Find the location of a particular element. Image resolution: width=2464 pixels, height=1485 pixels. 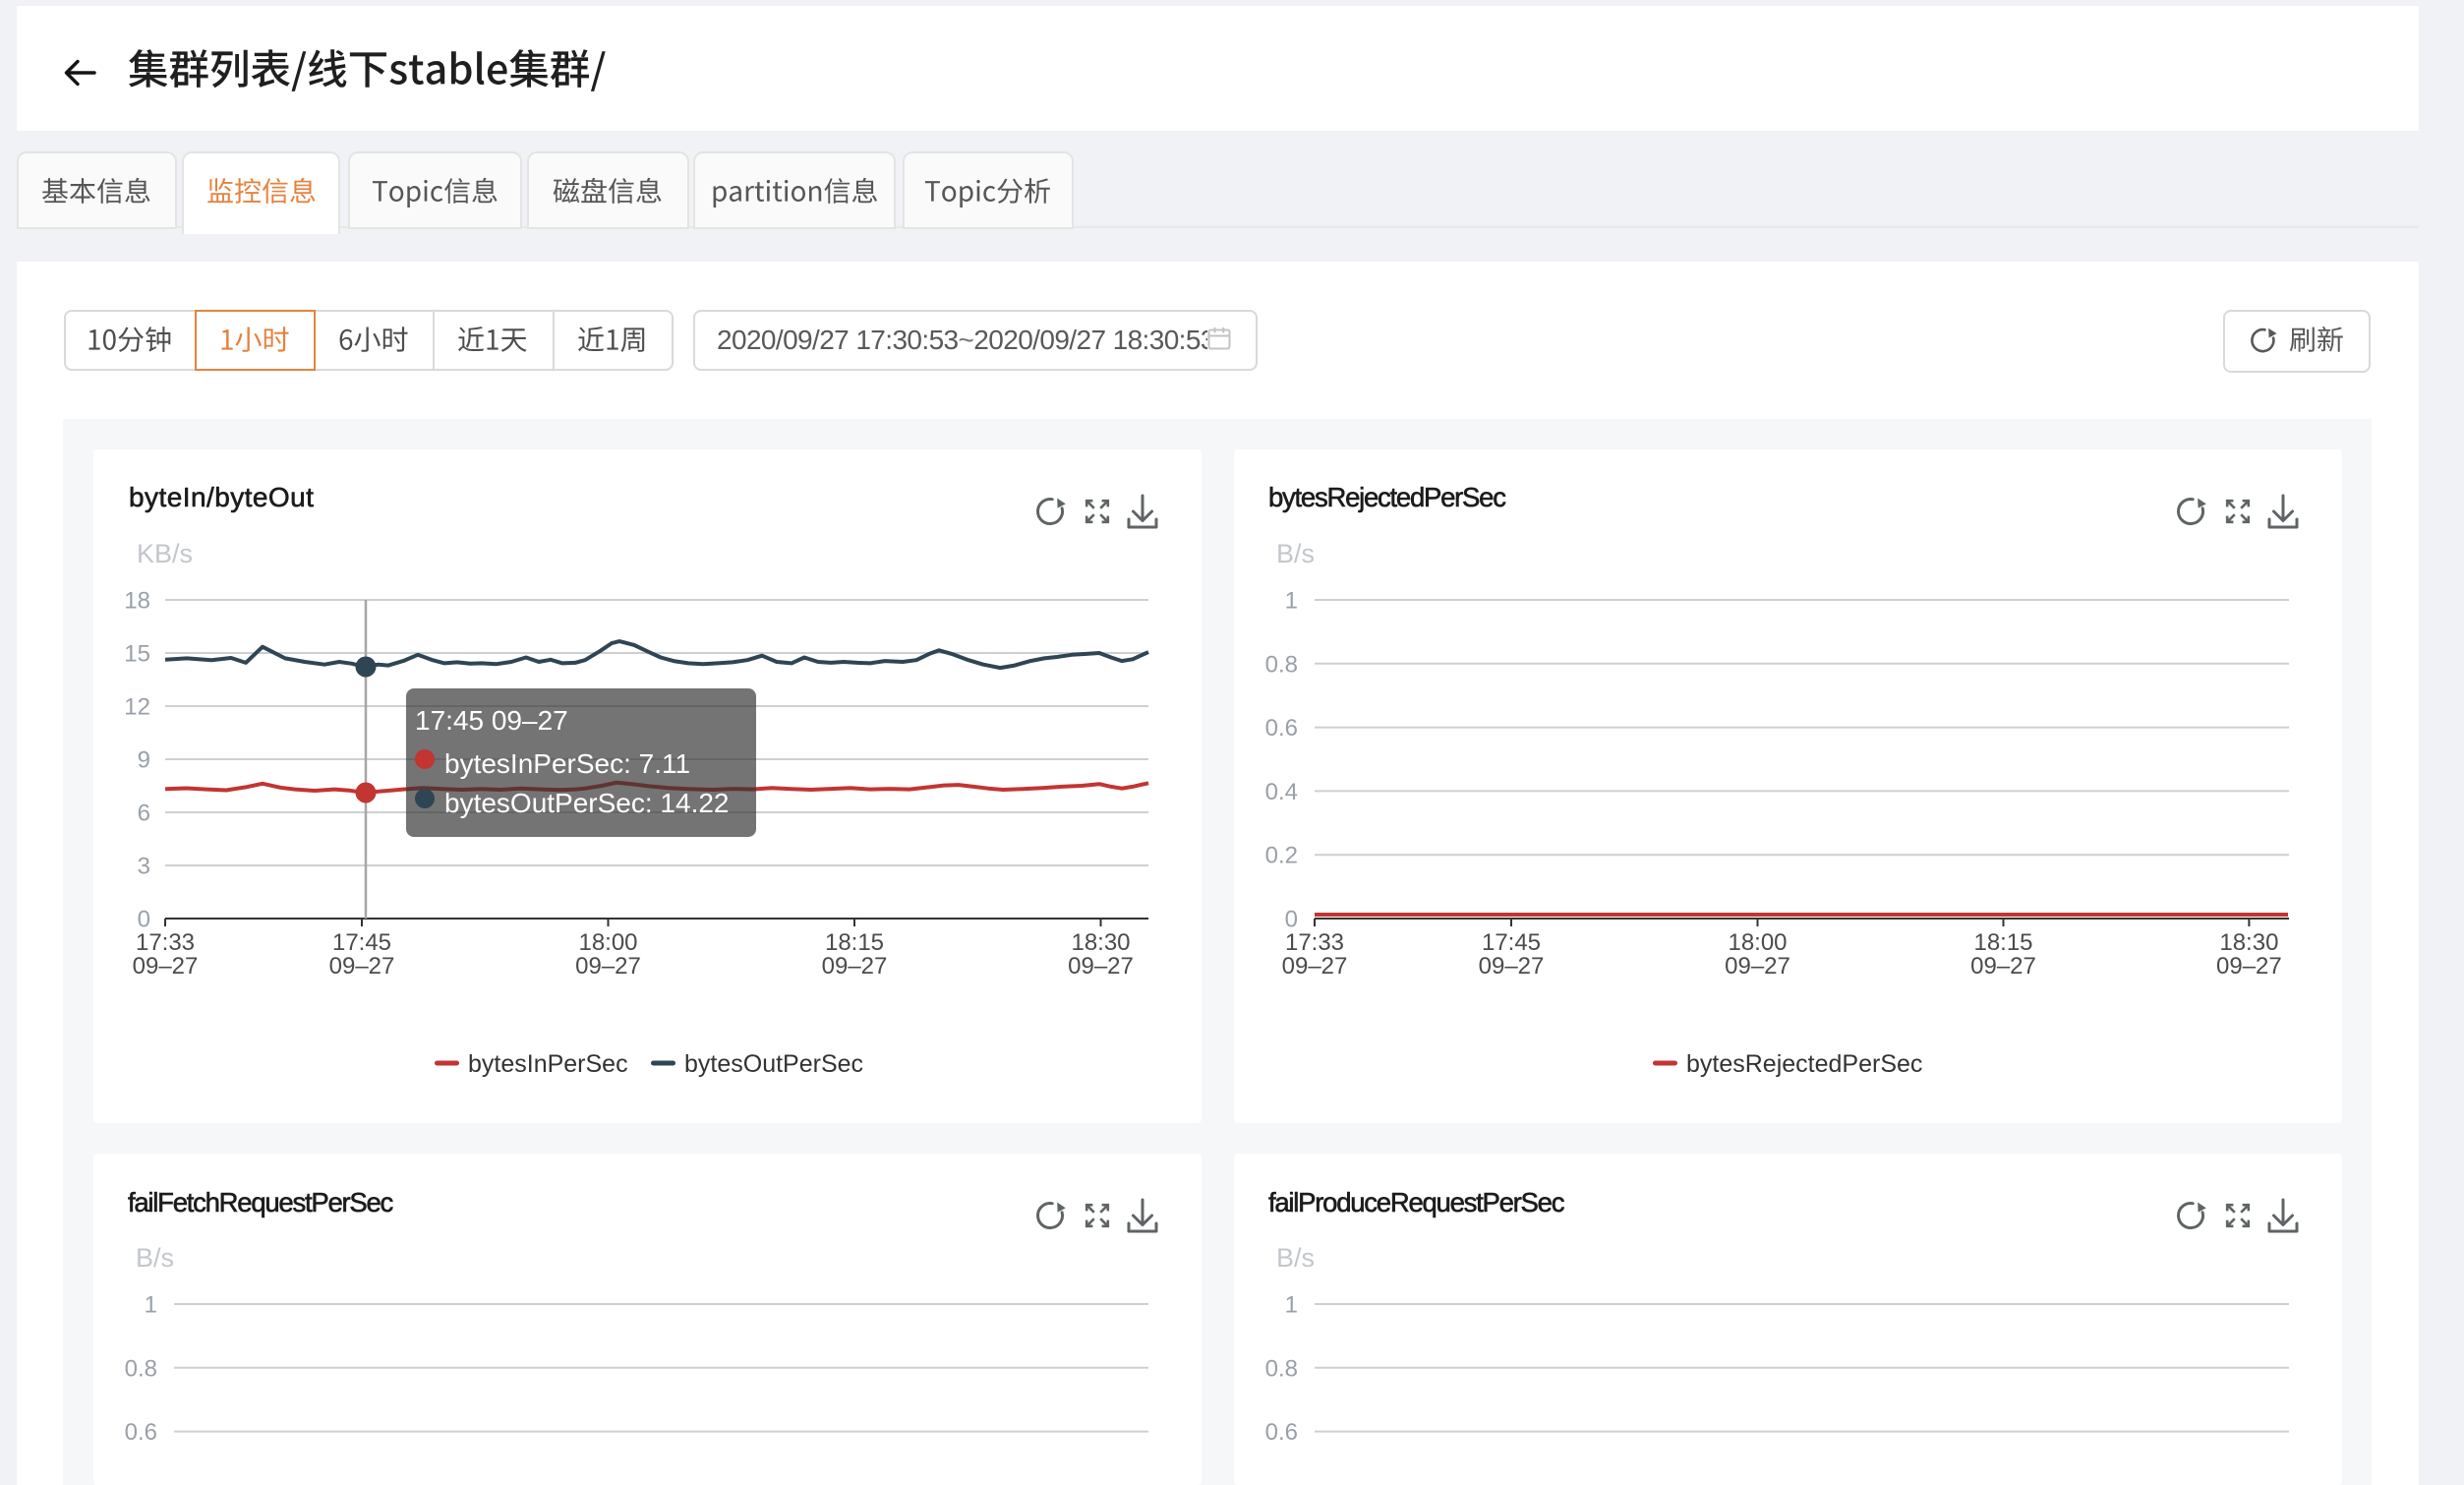

svg-text: 6 is located at coordinates (144, 814).